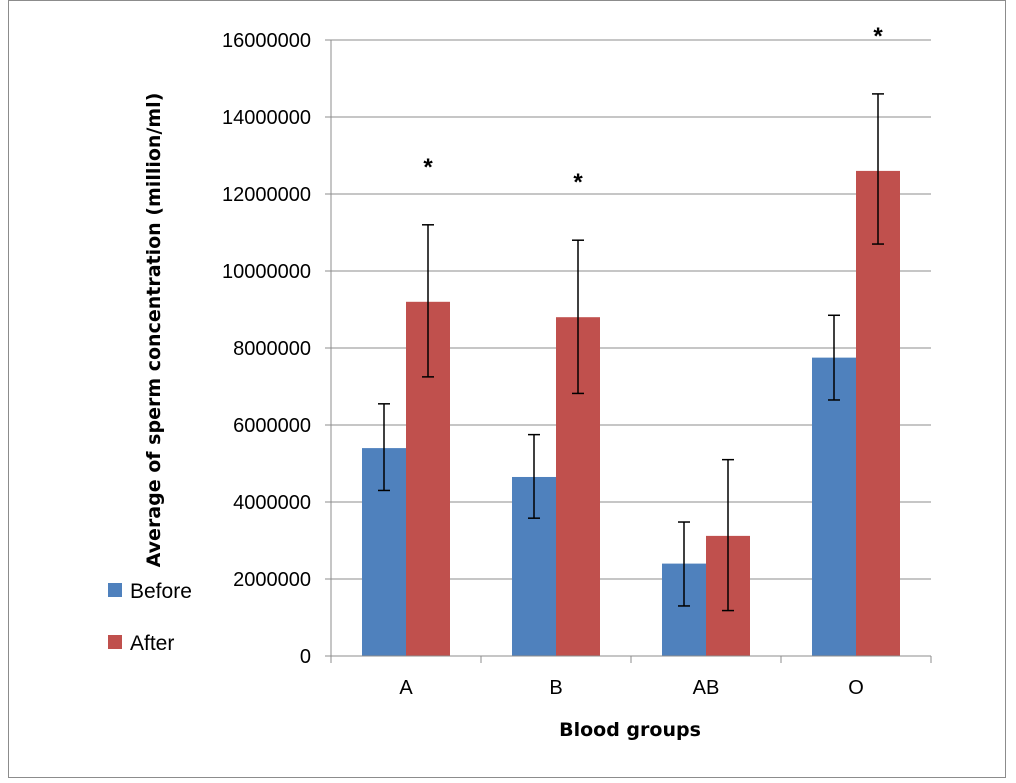 The image size is (1016, 783). What do you see at coordinates (834, 506) in the screenshot?
I see `bar-before-o` at bounding box center [834, 506].